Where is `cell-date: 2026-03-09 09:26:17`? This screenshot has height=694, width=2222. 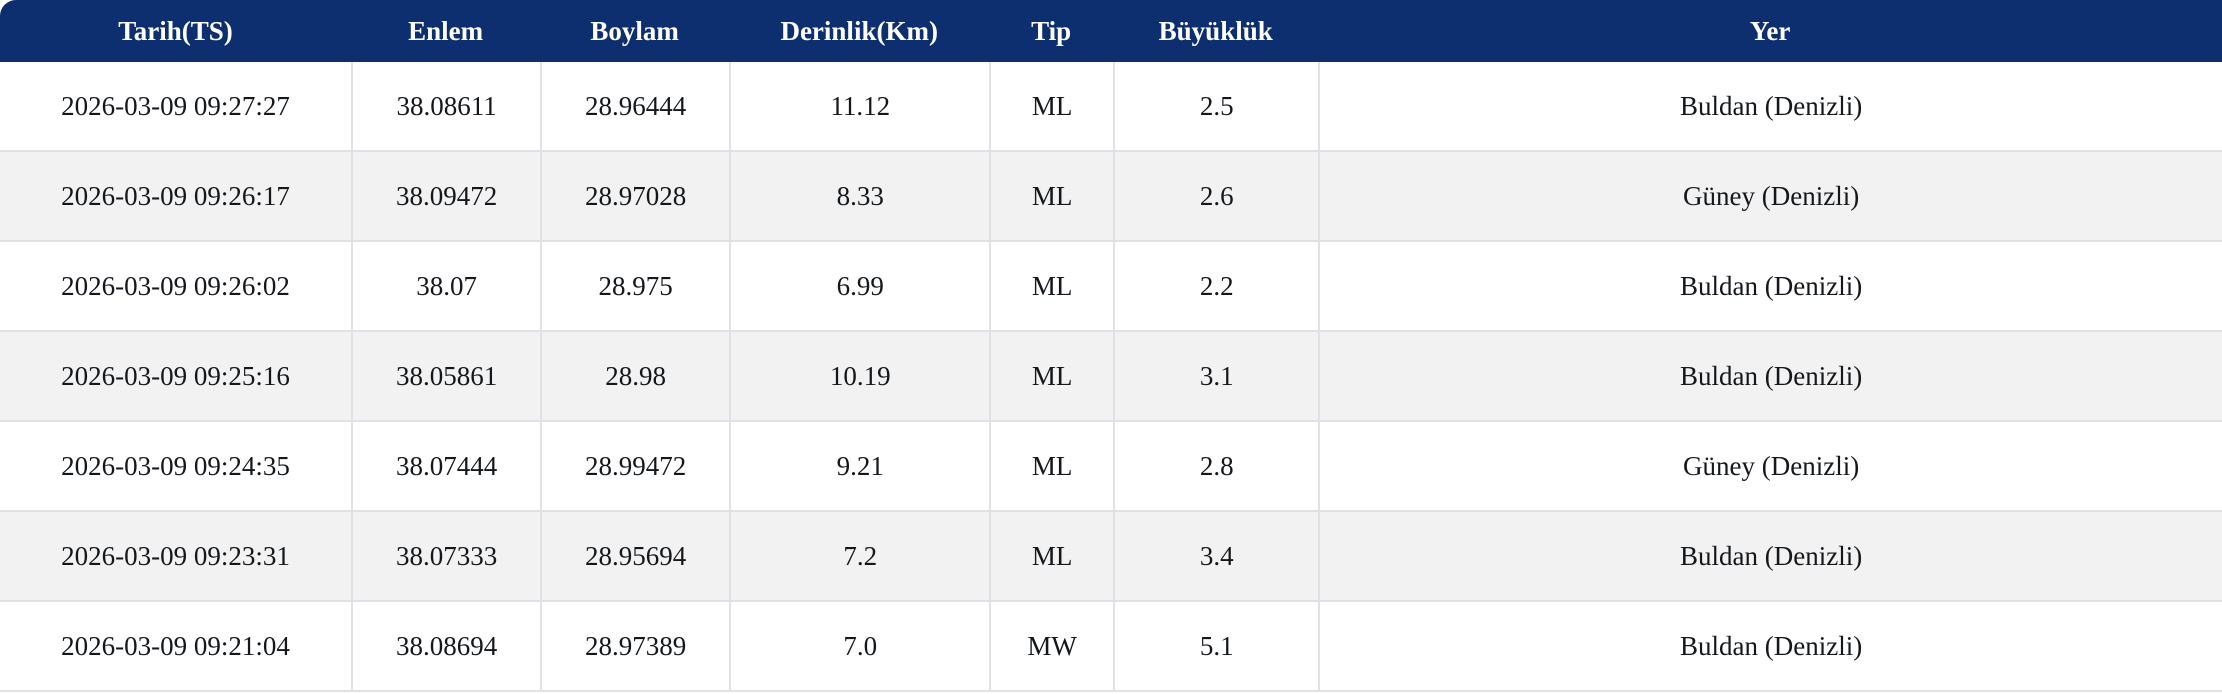
cell-date: 2026-03-09 09:26:17 is located at coordinates (176, 197).